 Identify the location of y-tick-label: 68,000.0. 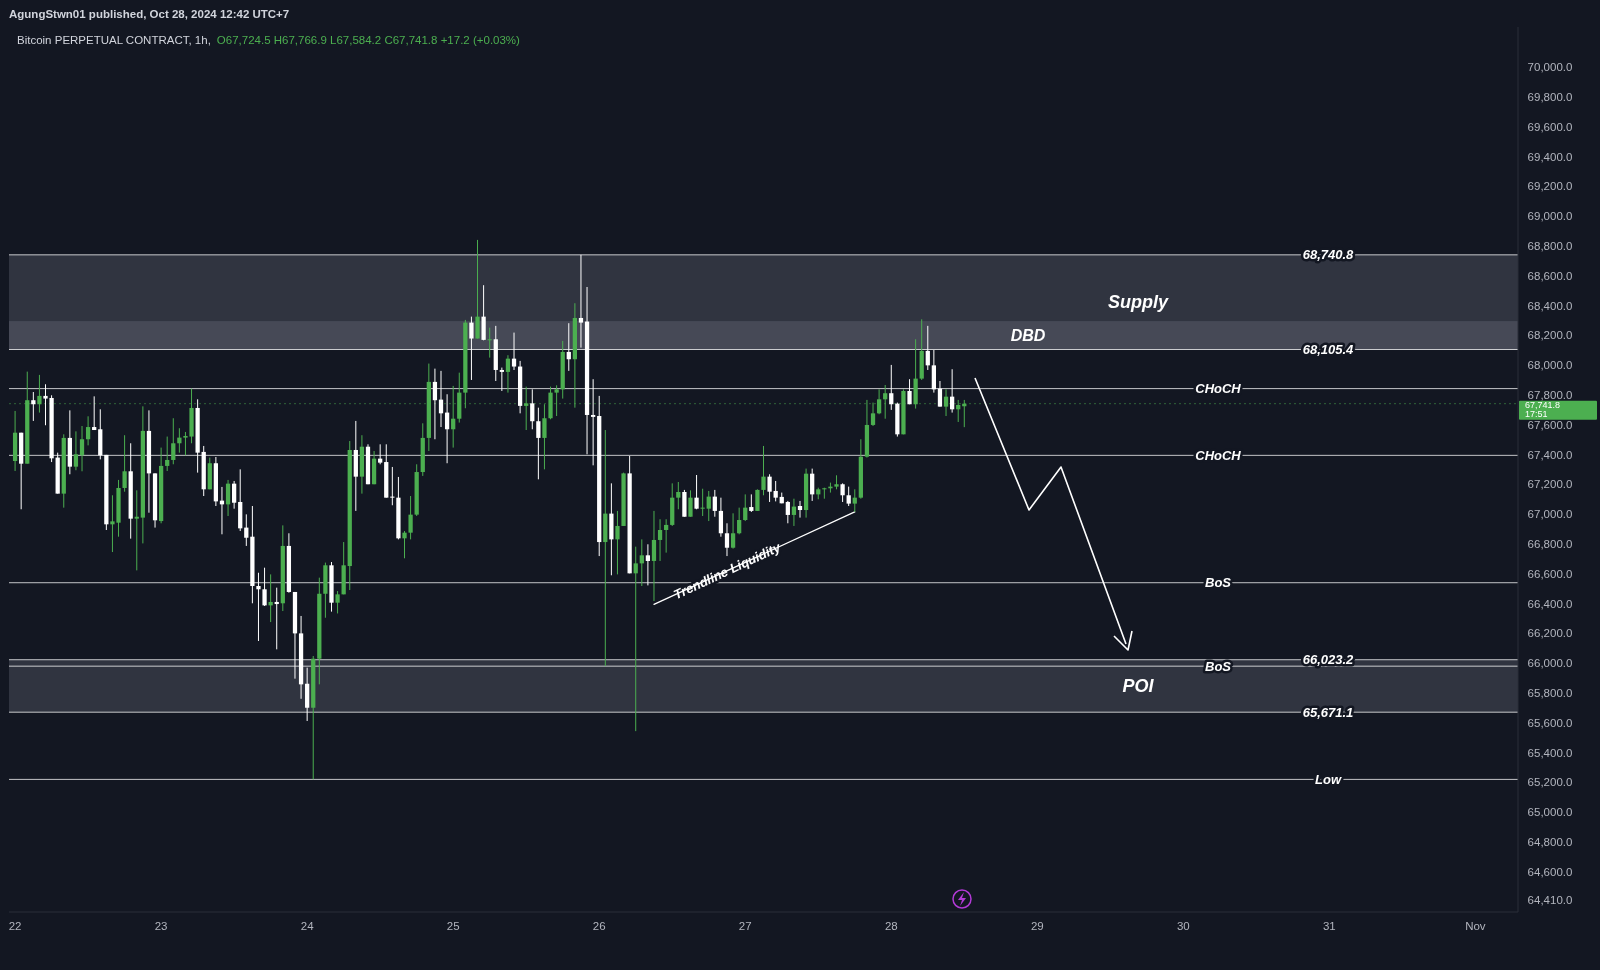
(1550, 365).